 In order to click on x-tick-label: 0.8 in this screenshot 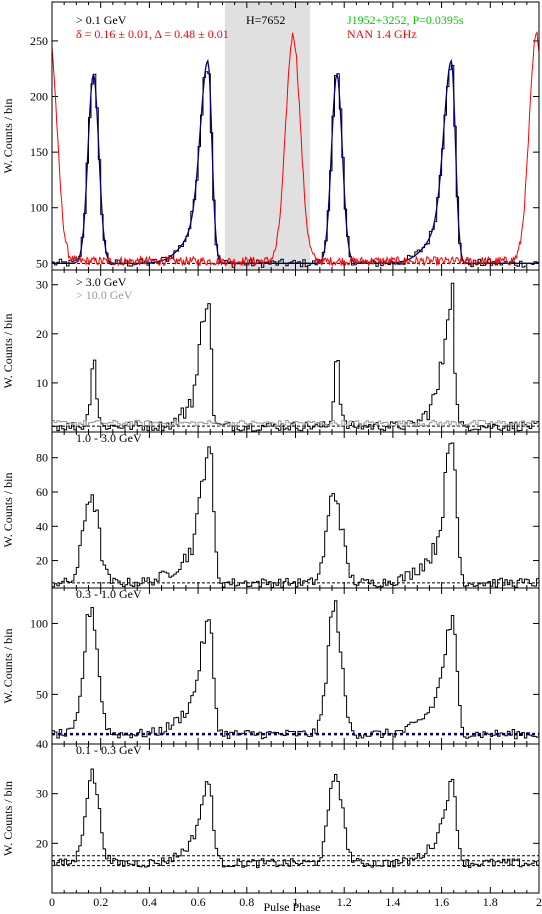, I will do `click(246, 902)`.